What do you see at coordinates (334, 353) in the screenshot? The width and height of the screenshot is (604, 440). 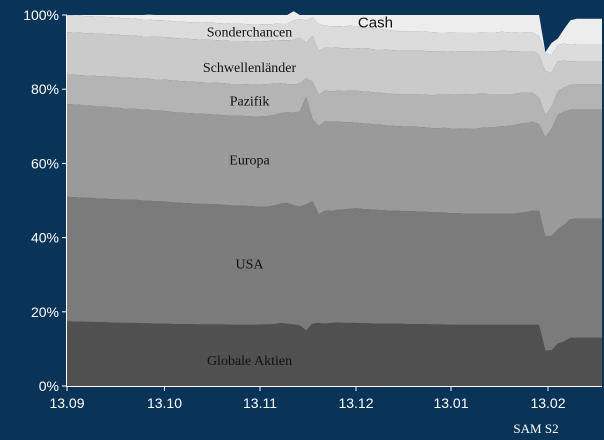 I see `area-globale-aktien` at bounding box center [334, 353].